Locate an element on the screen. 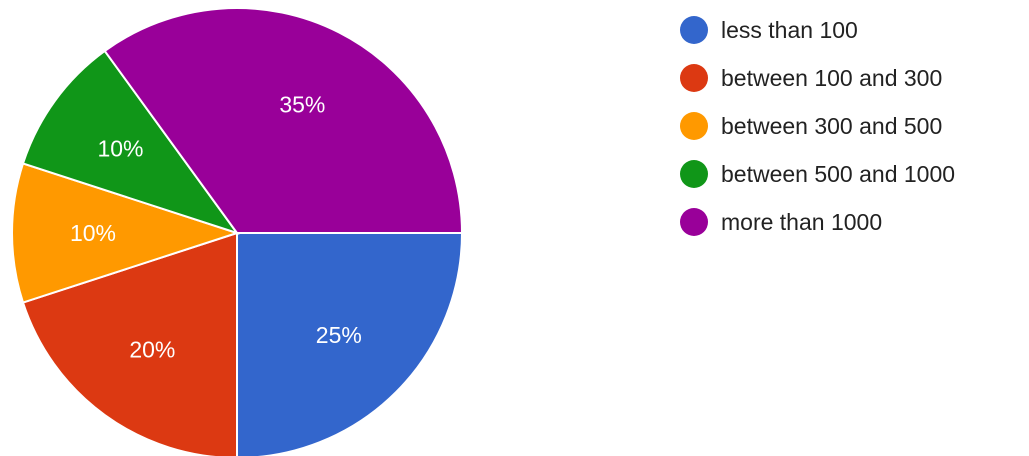  legend-item-between-500-and-1000: between 500 and 1000 is located at coordinates (852, 174).